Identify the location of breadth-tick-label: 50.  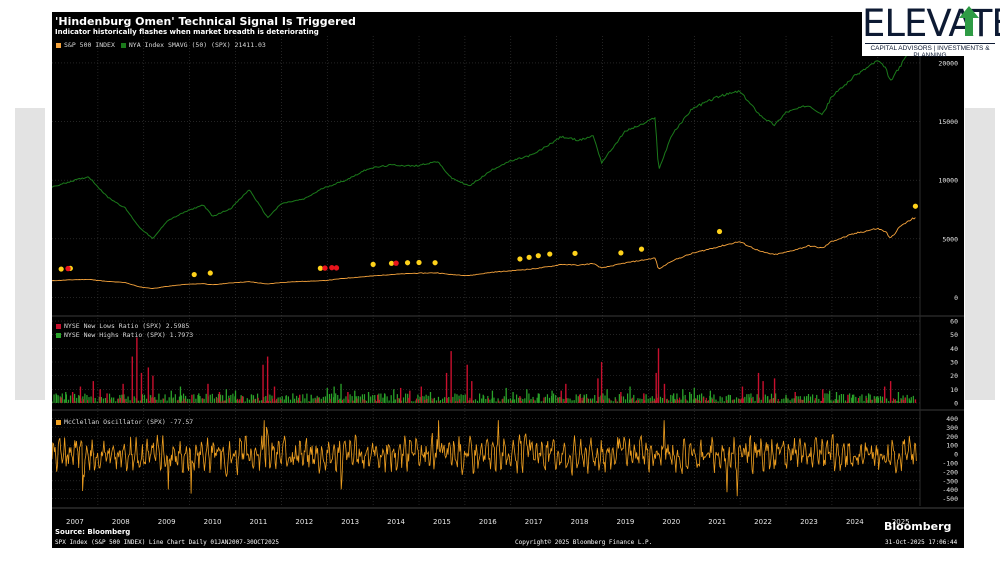
(954, 335).